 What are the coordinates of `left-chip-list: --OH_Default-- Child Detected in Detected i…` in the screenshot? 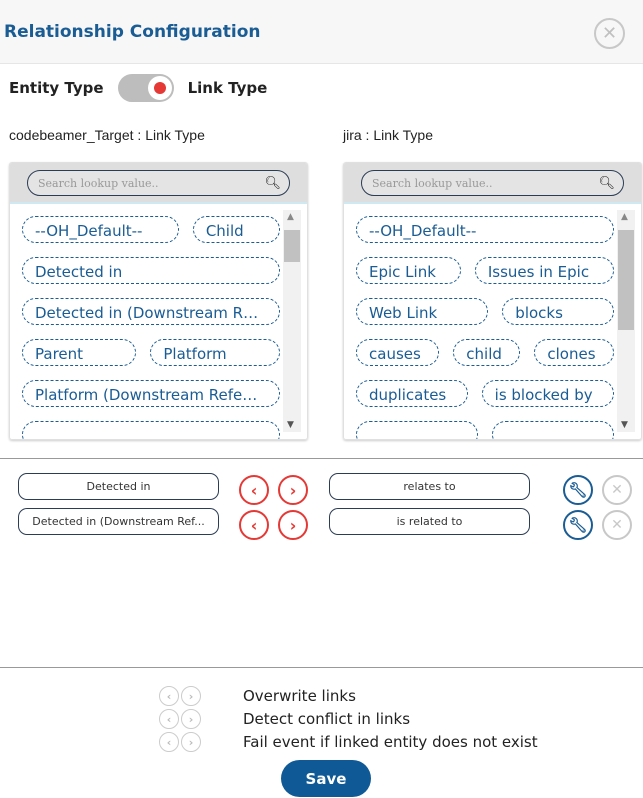 It's located at (145, 322).